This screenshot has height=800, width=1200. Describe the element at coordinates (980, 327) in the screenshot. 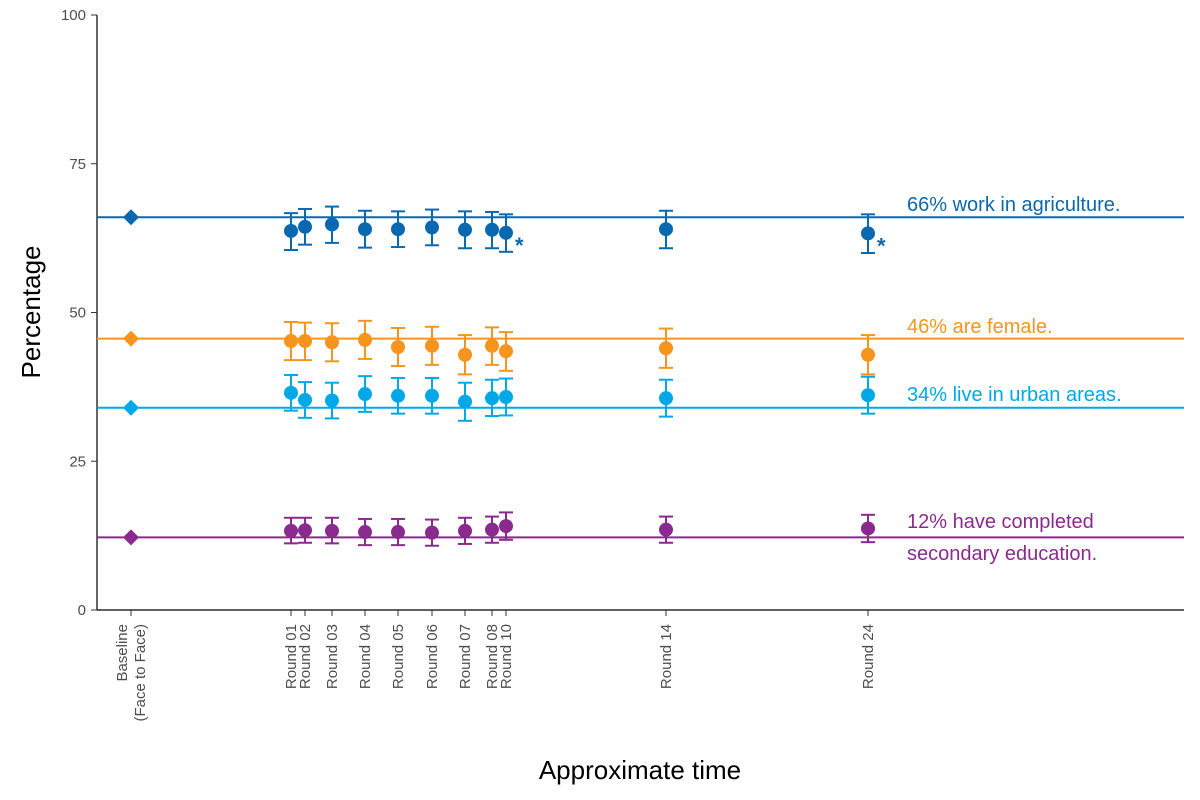

I see `series-label: 46% are female.` at that location.